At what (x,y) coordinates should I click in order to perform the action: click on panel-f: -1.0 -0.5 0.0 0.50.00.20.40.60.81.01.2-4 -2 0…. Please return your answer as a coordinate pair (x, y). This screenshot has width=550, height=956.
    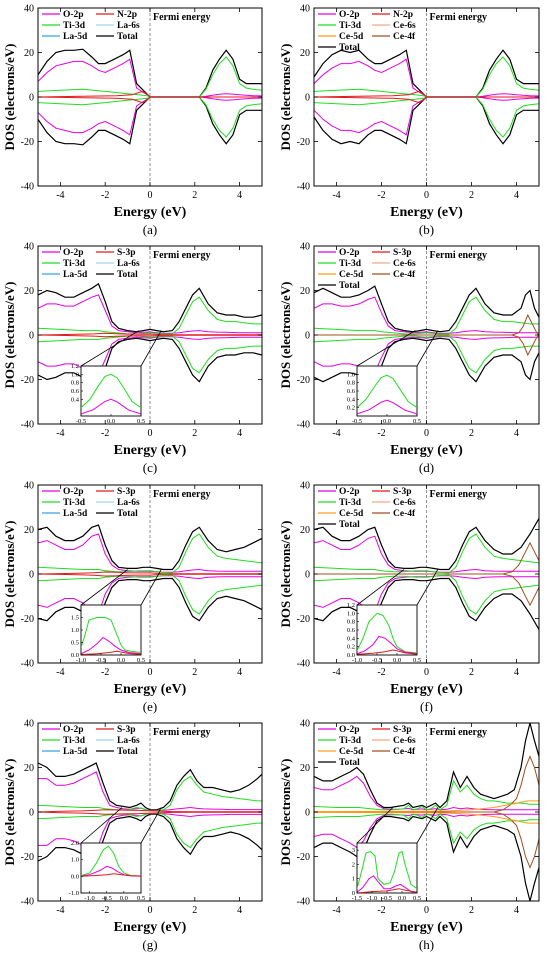
    Looking at the image, I should click on (409, 597).